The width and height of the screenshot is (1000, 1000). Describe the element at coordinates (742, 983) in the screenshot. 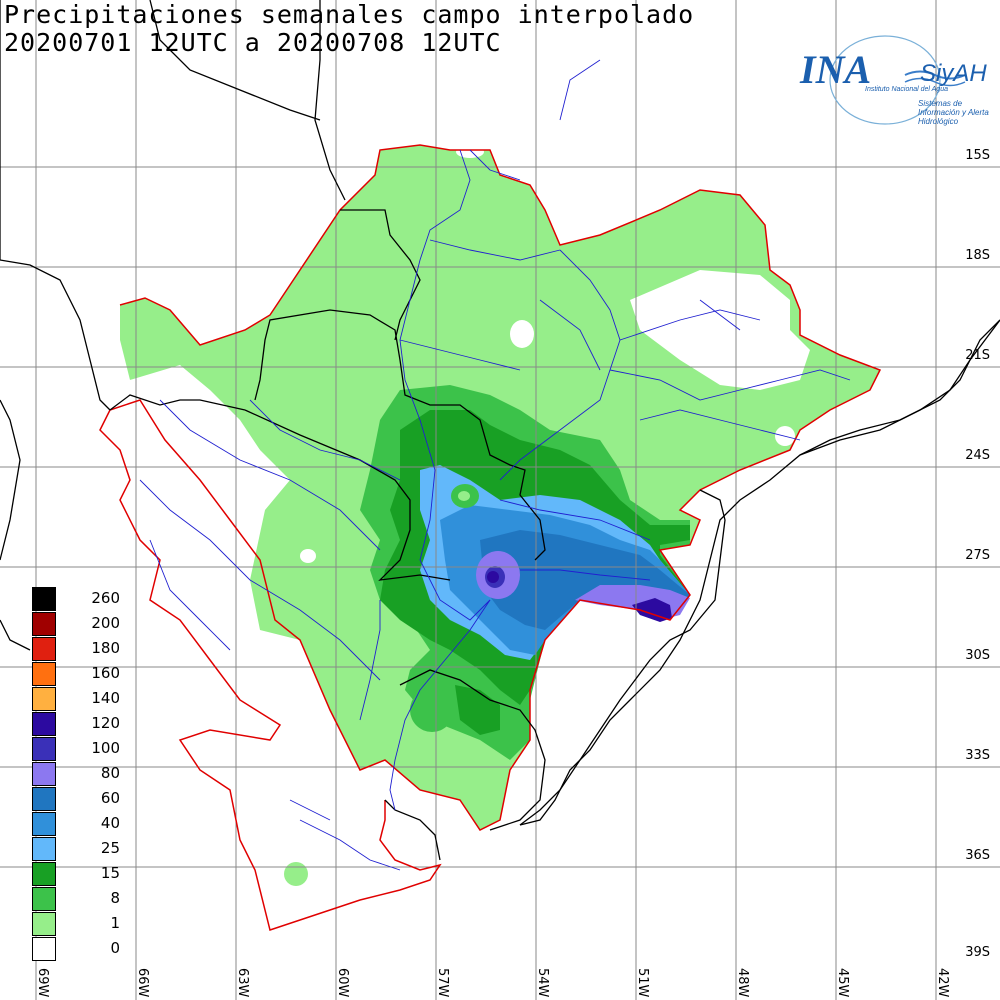

I see `longitude-label: 48W` at that location.